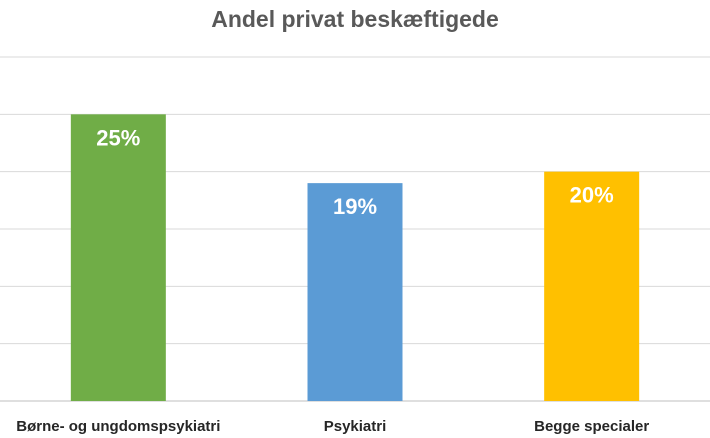  I want to click on chart-title: Andel privat beskæftigede, so click(355, 19).